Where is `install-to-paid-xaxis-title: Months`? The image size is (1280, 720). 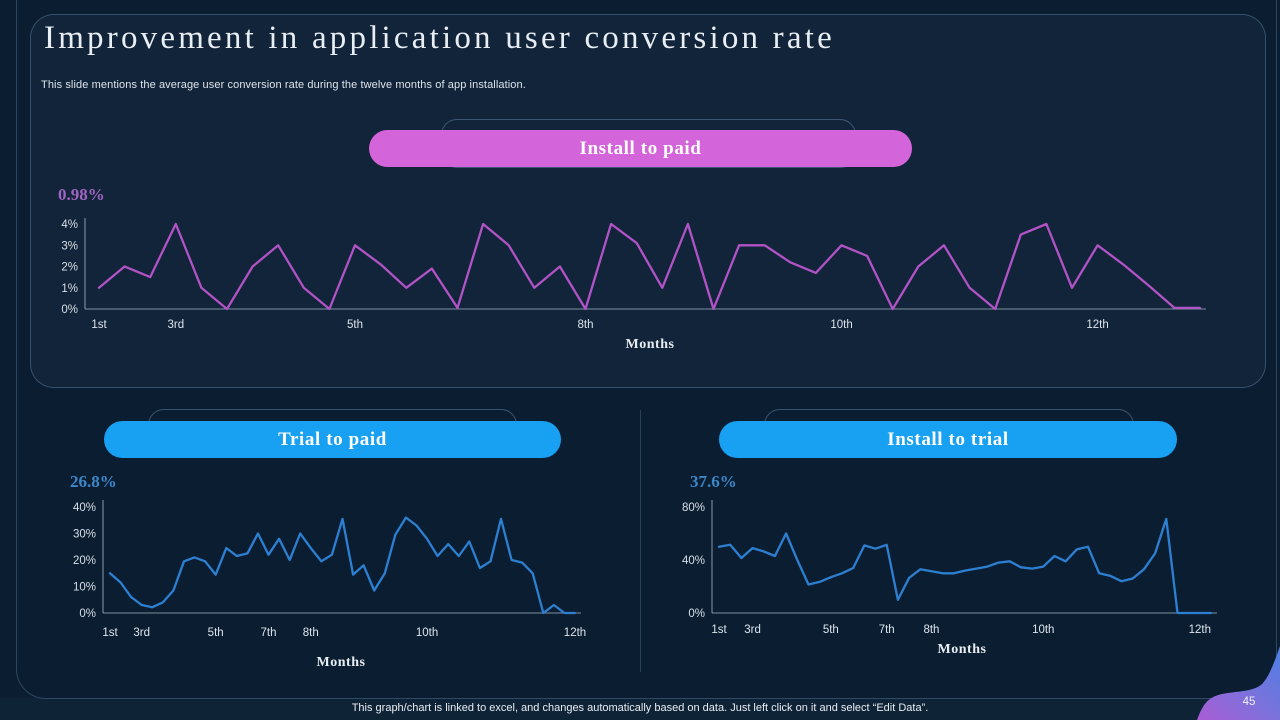 install-to-paid-xaxis-title: Months is located at coordinates (650, 344).